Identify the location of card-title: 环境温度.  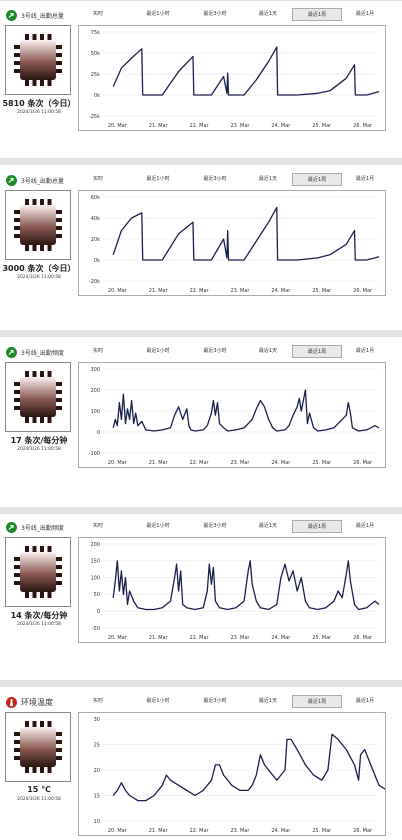
(37, 702).